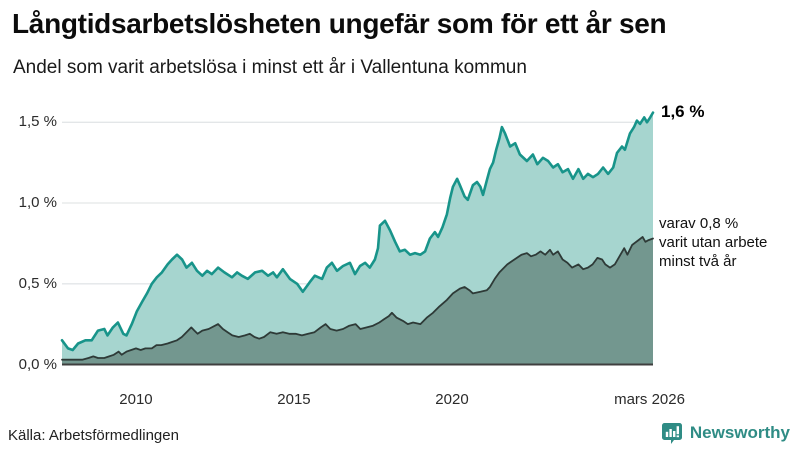  I want to click on x-tick-label: 2020, so click(452, 399).